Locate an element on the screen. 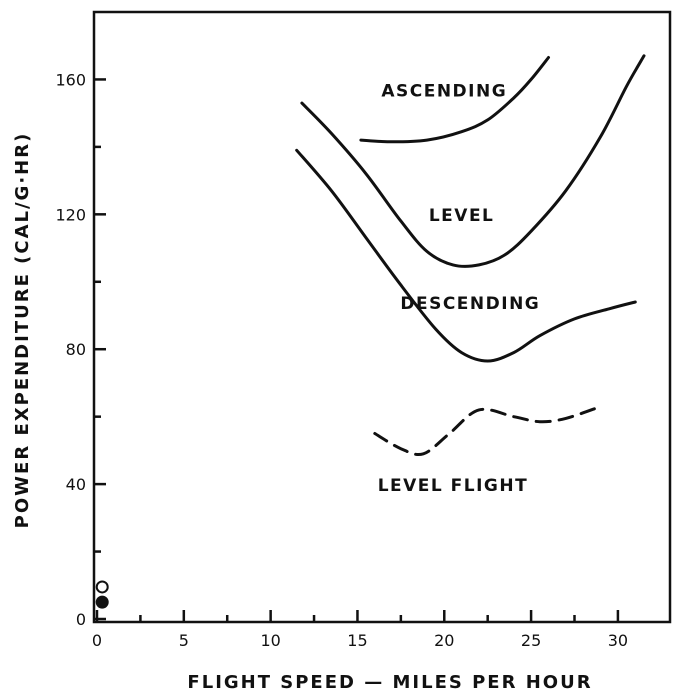 Image resolution: width=692 pixels, height=700 pixels. x-tick-label: 15 is located at coordinates (357, 640).